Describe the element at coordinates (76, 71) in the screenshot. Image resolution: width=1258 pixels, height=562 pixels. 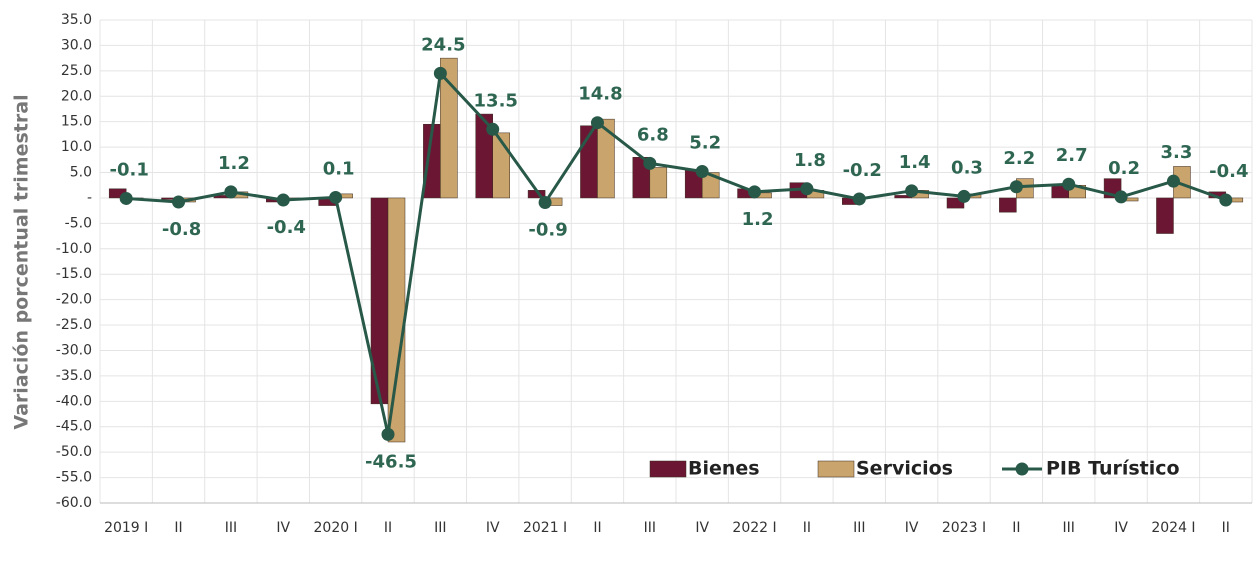
I see `y-tick-label: 25.0` at that location.